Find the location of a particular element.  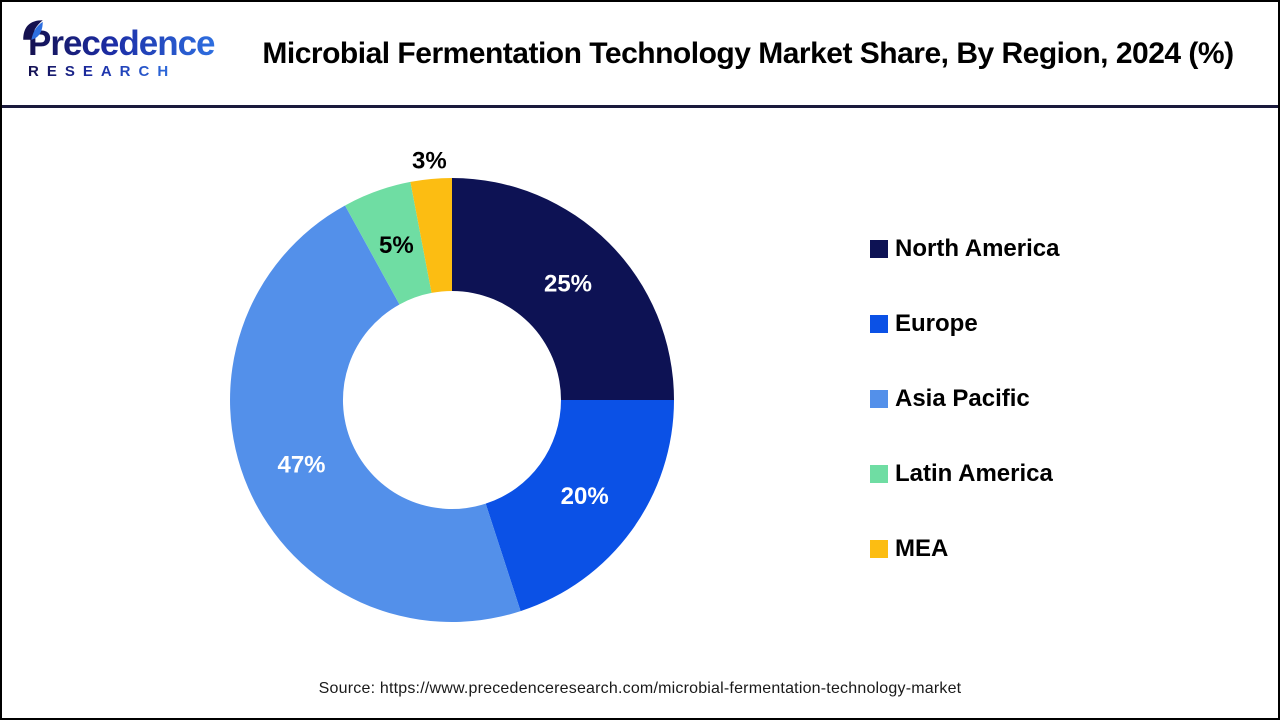

slice-latin-america is located at coordinates (388, 243).